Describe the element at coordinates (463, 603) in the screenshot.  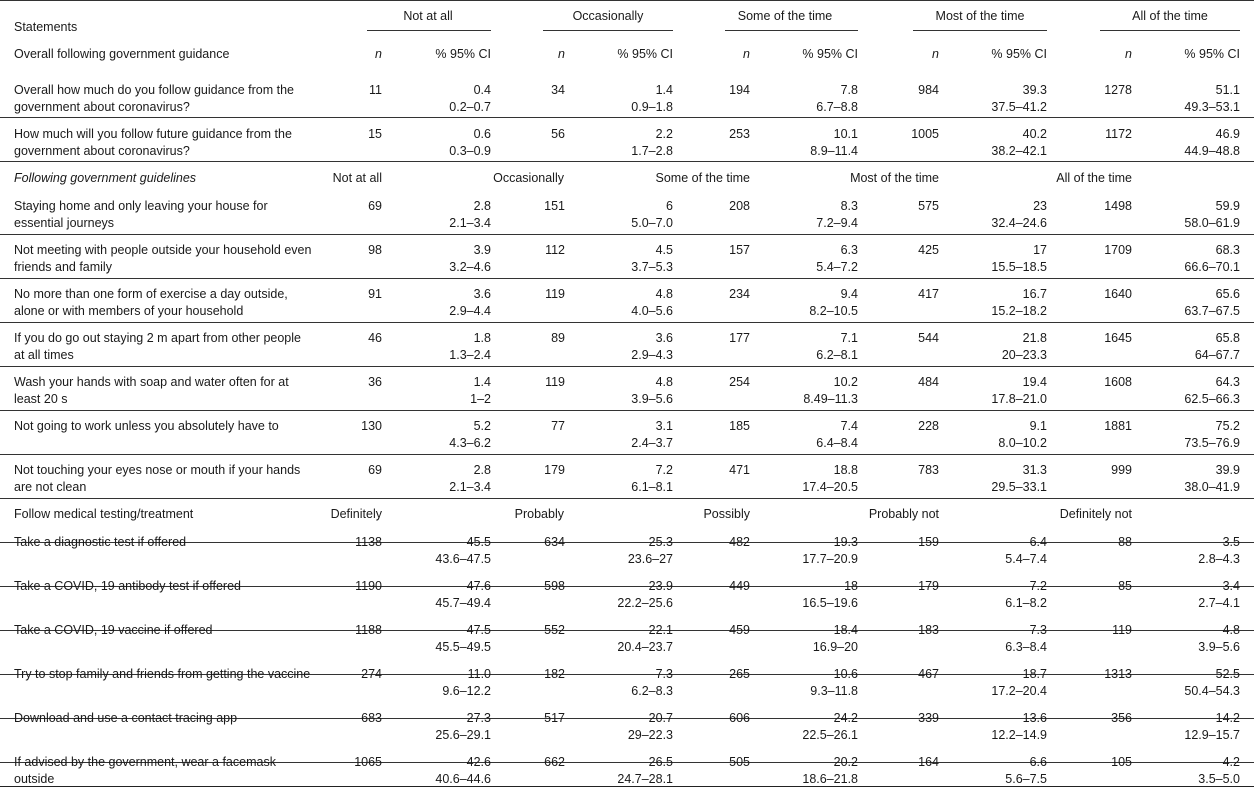
I see `ci-value: 45.7–49.4` at that location.